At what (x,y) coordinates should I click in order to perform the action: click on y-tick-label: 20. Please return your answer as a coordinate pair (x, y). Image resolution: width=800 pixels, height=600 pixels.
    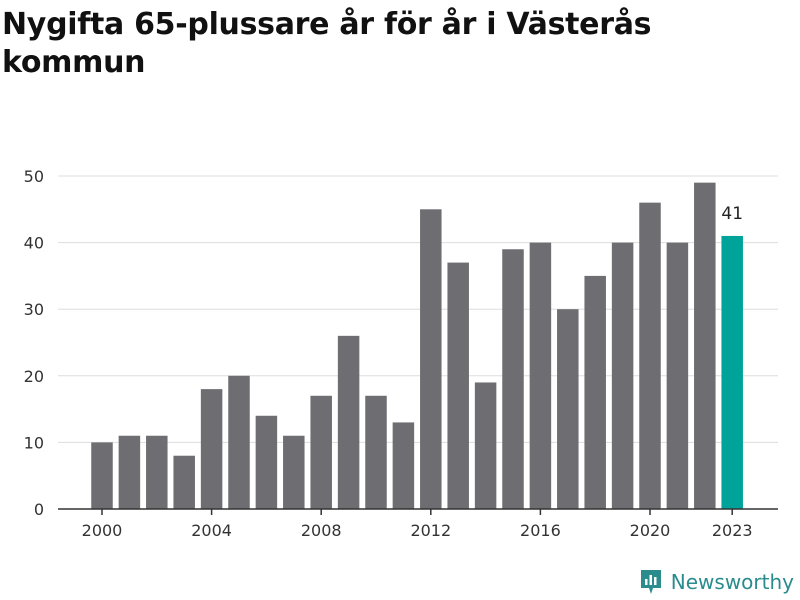
    Looking at the image, I should click on (34, 376).